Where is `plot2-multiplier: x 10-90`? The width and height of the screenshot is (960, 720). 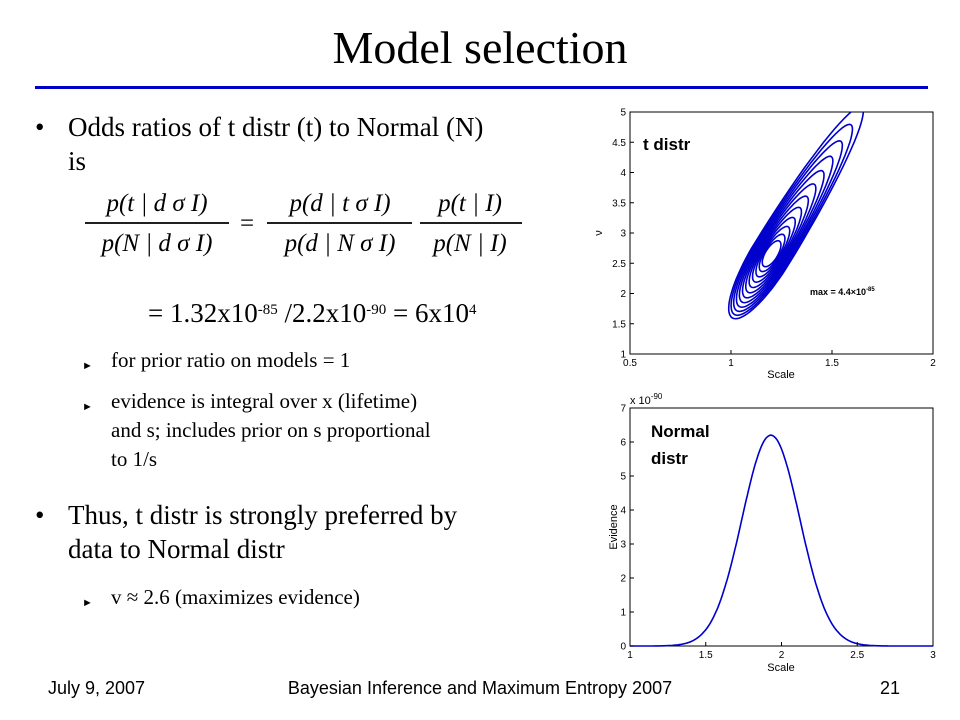 plot2-multiplier: x 10-90 is located at coordinates (646, 399).